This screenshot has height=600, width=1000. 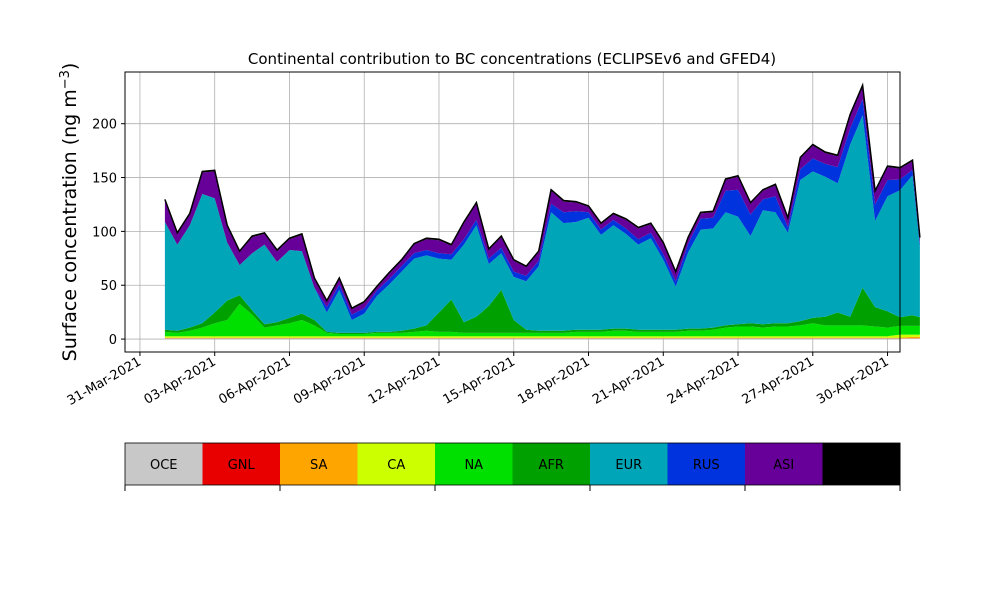 What do you see at coordinates (542, 320) in the screenshot?
I see `area-series-na` at bounding box center [542, 320].